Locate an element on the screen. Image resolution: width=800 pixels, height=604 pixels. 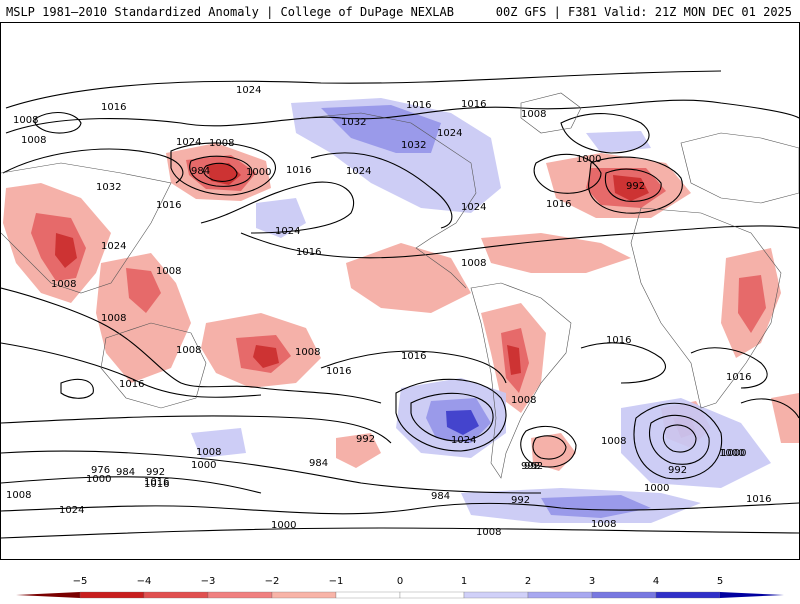
colorbar-tick-label: −5 is located at coordinates (80, 581).